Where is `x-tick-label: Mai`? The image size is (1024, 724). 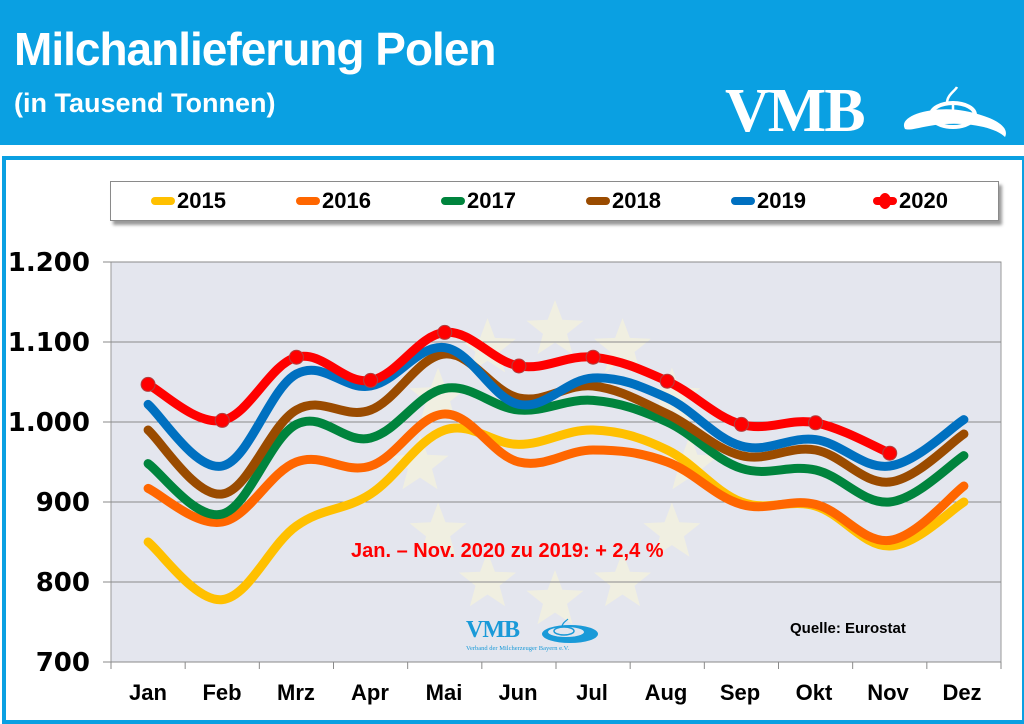 x-tick-label: Mai is located at coordinates (444, 692).